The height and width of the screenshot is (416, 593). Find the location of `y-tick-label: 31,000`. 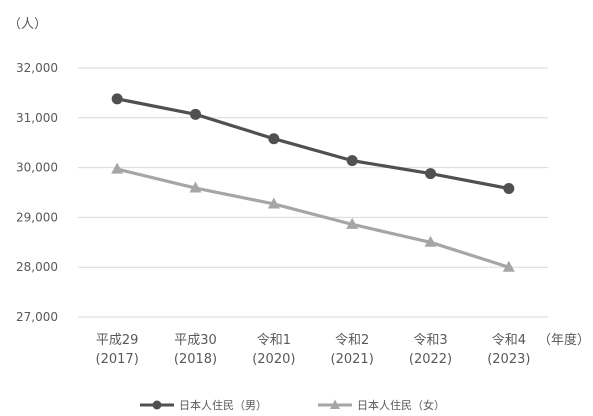

y-tick-label: 31,000 is located at coordinates (37, 118).